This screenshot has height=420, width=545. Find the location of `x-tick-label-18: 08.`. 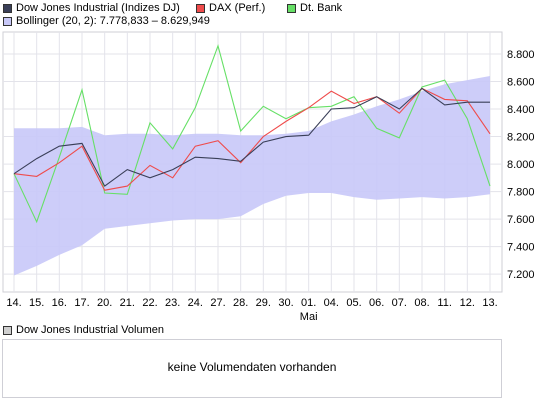

x-tick-label-18: 08. is located at coordinates (421, 303).